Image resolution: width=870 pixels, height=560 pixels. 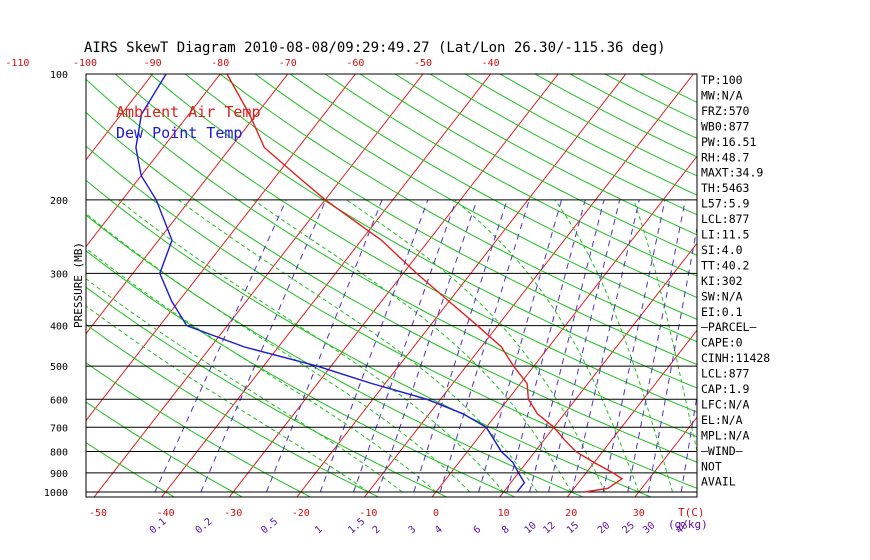 I want to click on stability-index: KI:302, so click(x=722, y=281).